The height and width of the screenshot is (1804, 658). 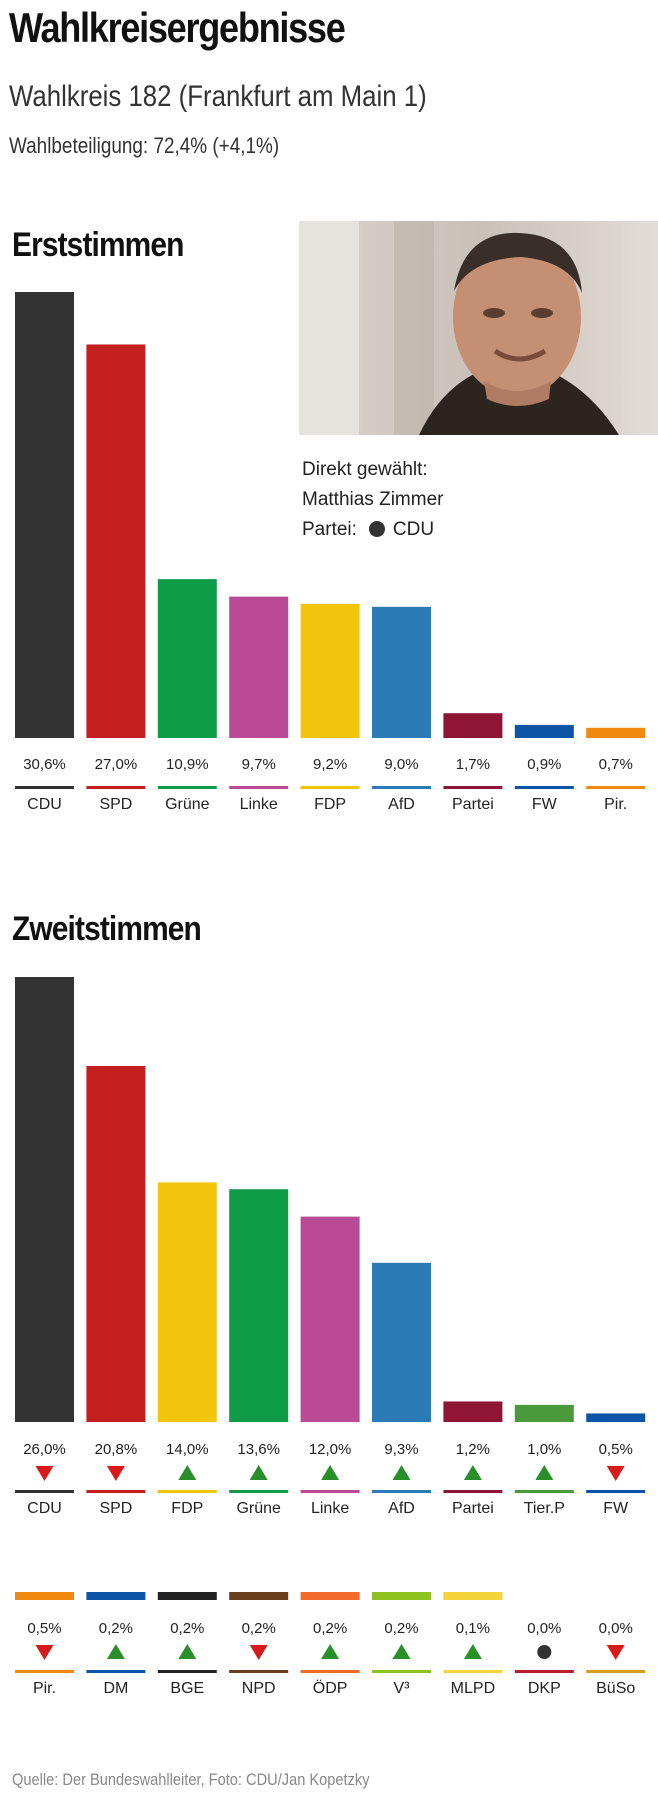 What do you see at coordinates (616, 1671) in the screenshot?
I see `category-line-bueso` at bounding box center [616, 1671].